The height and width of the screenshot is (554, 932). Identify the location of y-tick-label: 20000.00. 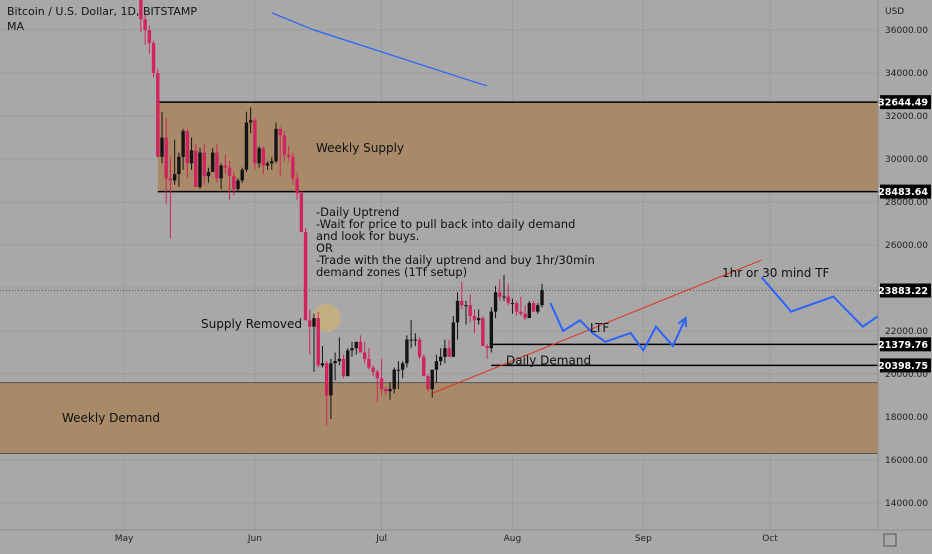
(906, 375).